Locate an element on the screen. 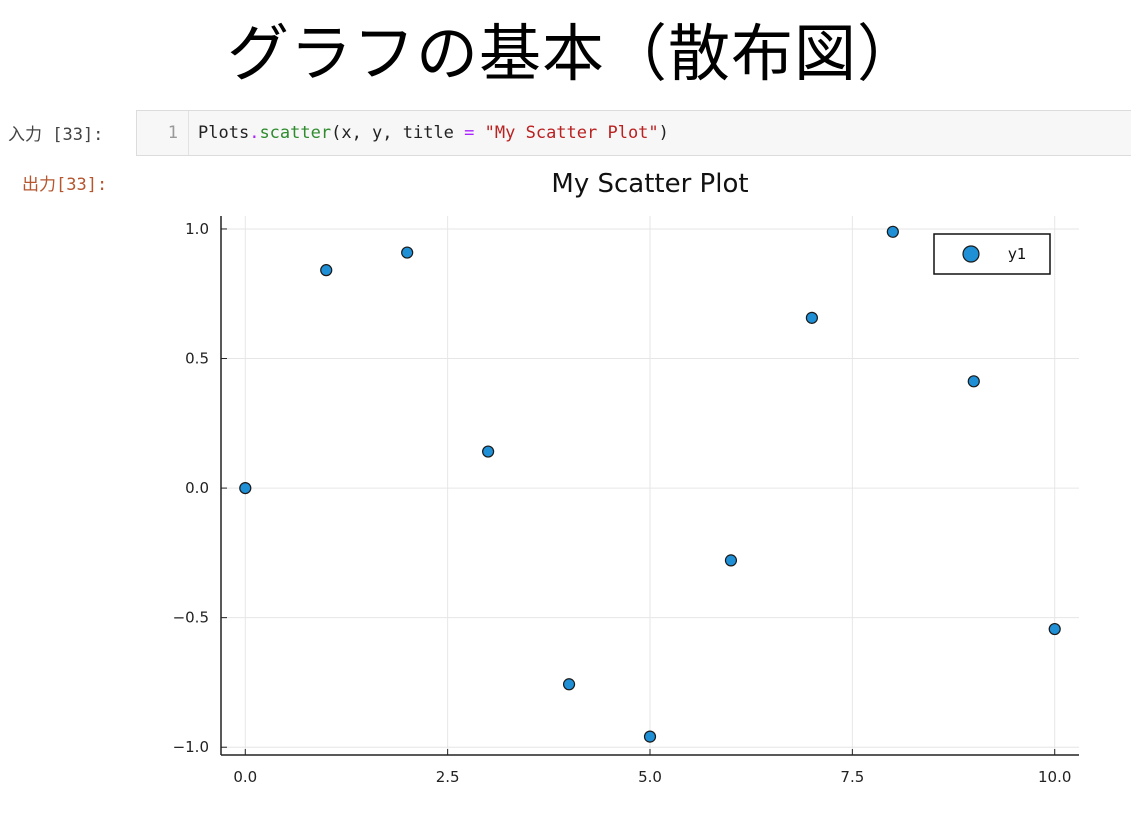  slide-title: グラフの基本（散布図） is located at coordinates (573, 53).